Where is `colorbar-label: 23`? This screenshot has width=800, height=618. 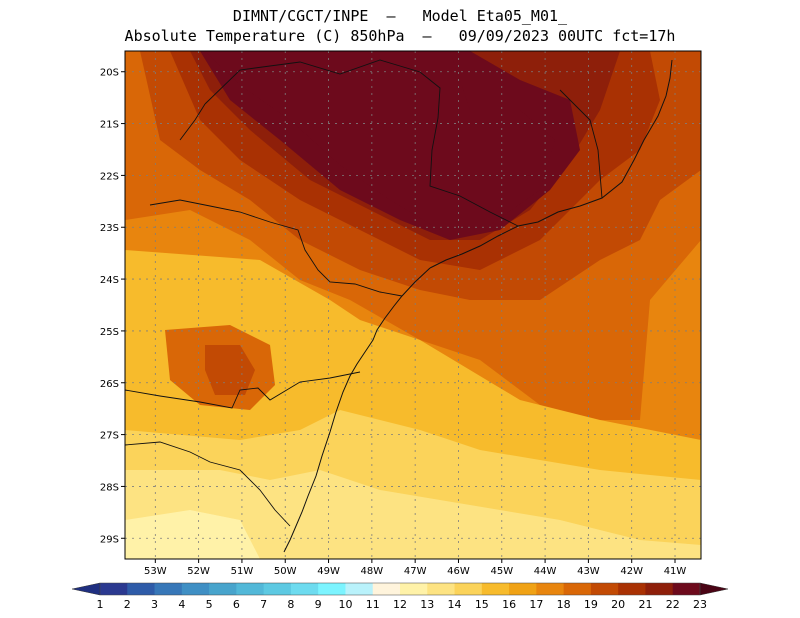
colorbar-label: 23 is located at coordinates (700, 604).